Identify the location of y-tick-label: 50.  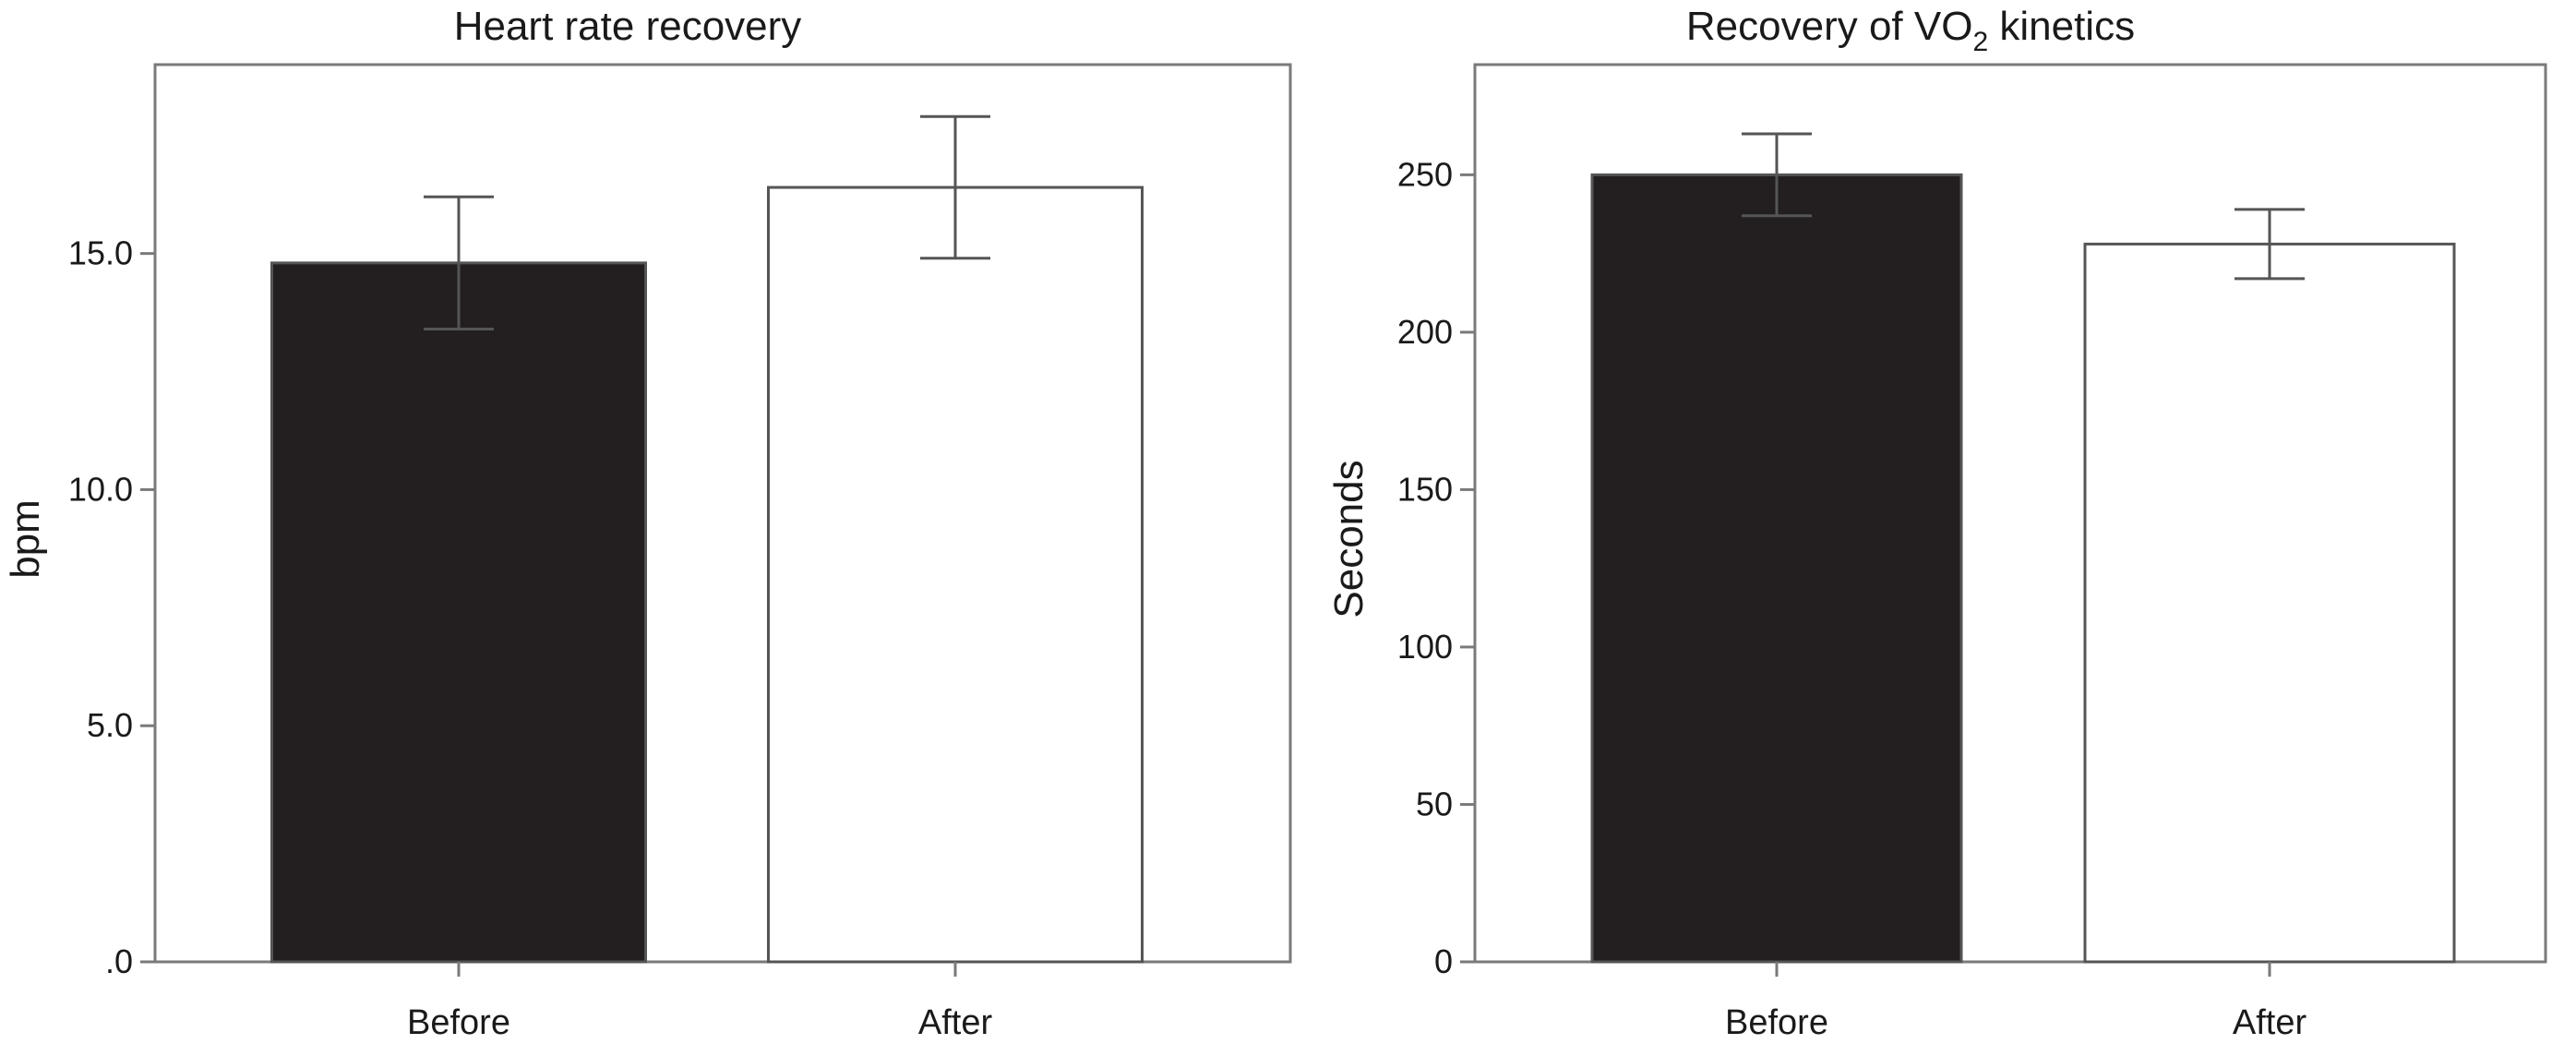
(1435, 803).